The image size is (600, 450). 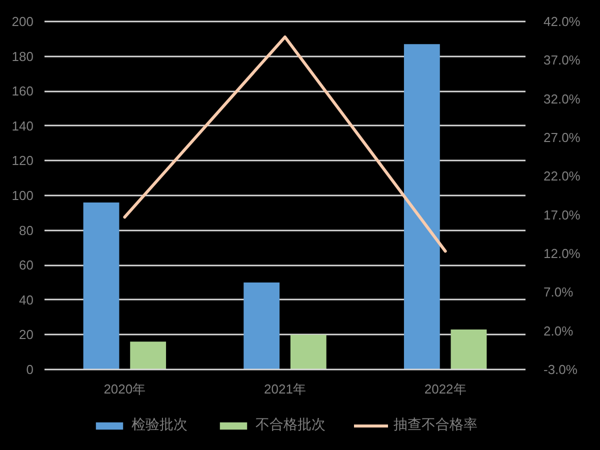 I want to click on legend-label: 不合格批次, so click(x=291, y=425).